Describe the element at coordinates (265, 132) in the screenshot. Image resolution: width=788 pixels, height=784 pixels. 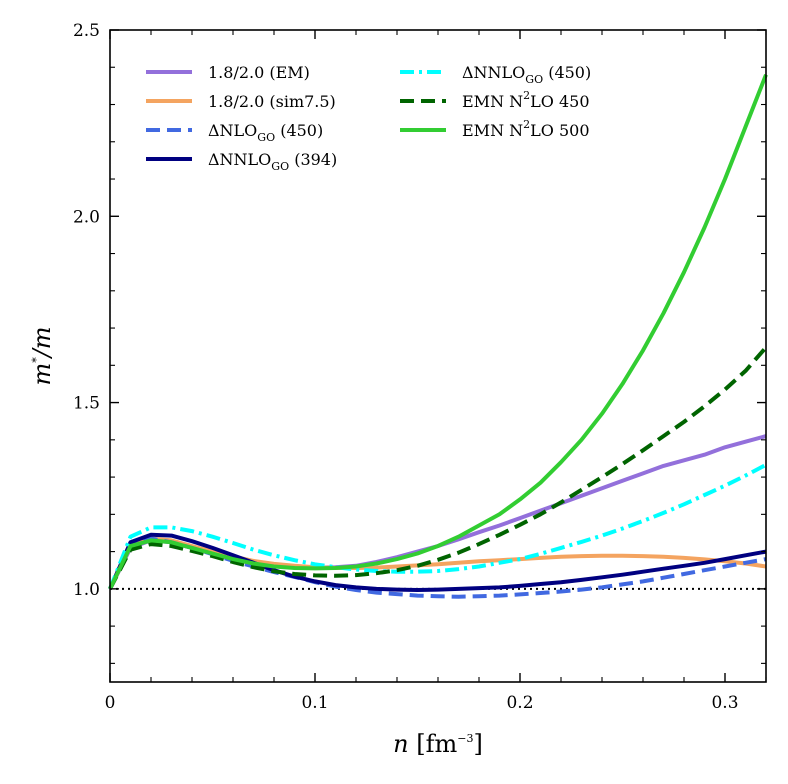
I see `legend-label-nlo-go-450: ΔNLOGO (450)` at that location.